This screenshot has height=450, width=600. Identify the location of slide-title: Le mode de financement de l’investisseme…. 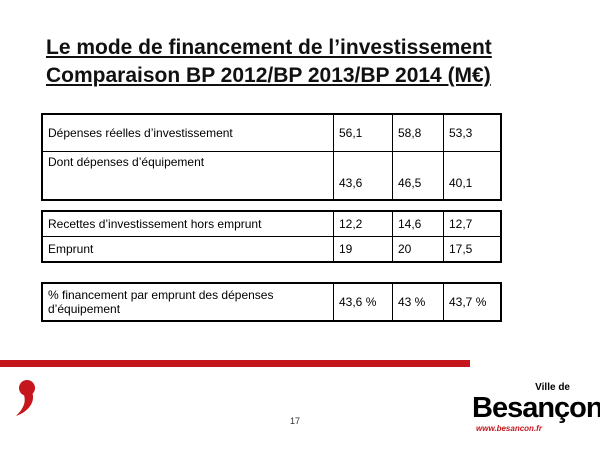
(306, 62).